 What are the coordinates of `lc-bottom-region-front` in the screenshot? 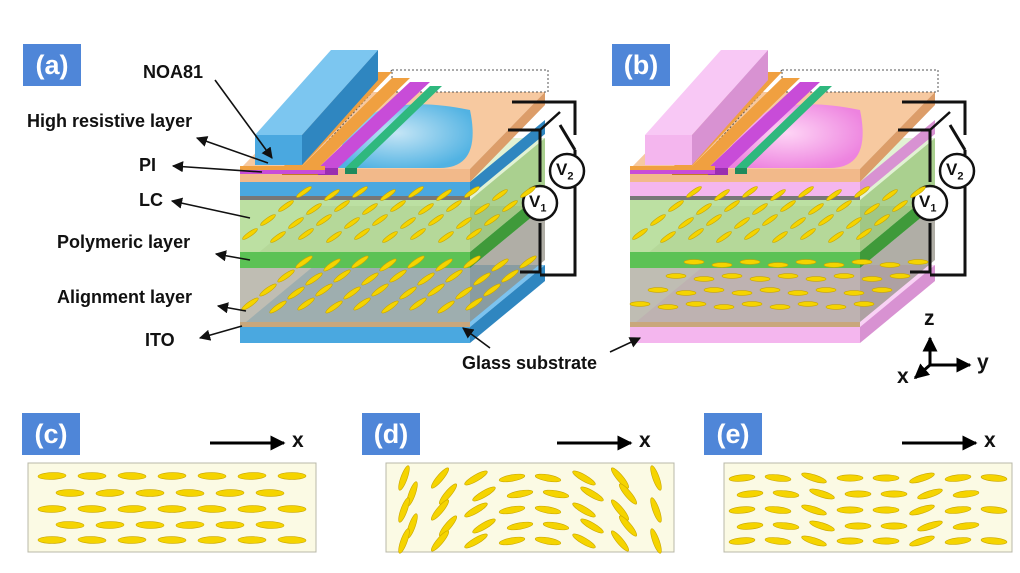 It's located at (355, 295).